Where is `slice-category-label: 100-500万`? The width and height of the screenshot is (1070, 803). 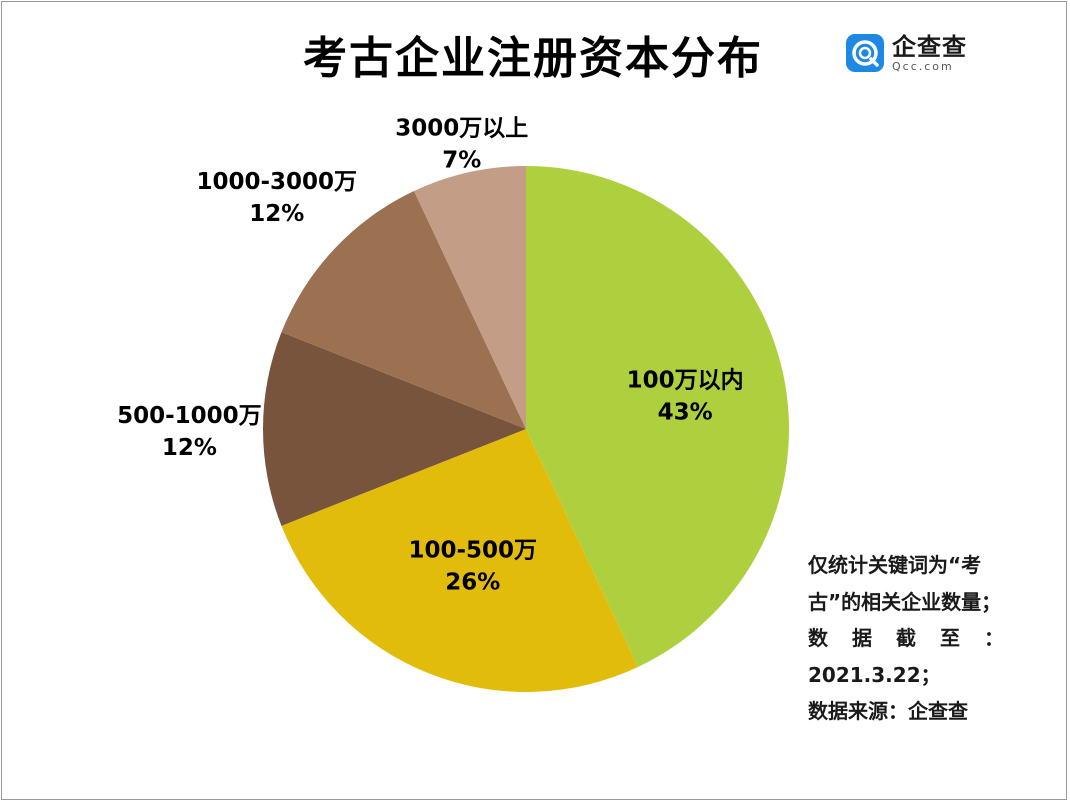 slice-category-label: 100-500万 is located at coordinates (472, 550).